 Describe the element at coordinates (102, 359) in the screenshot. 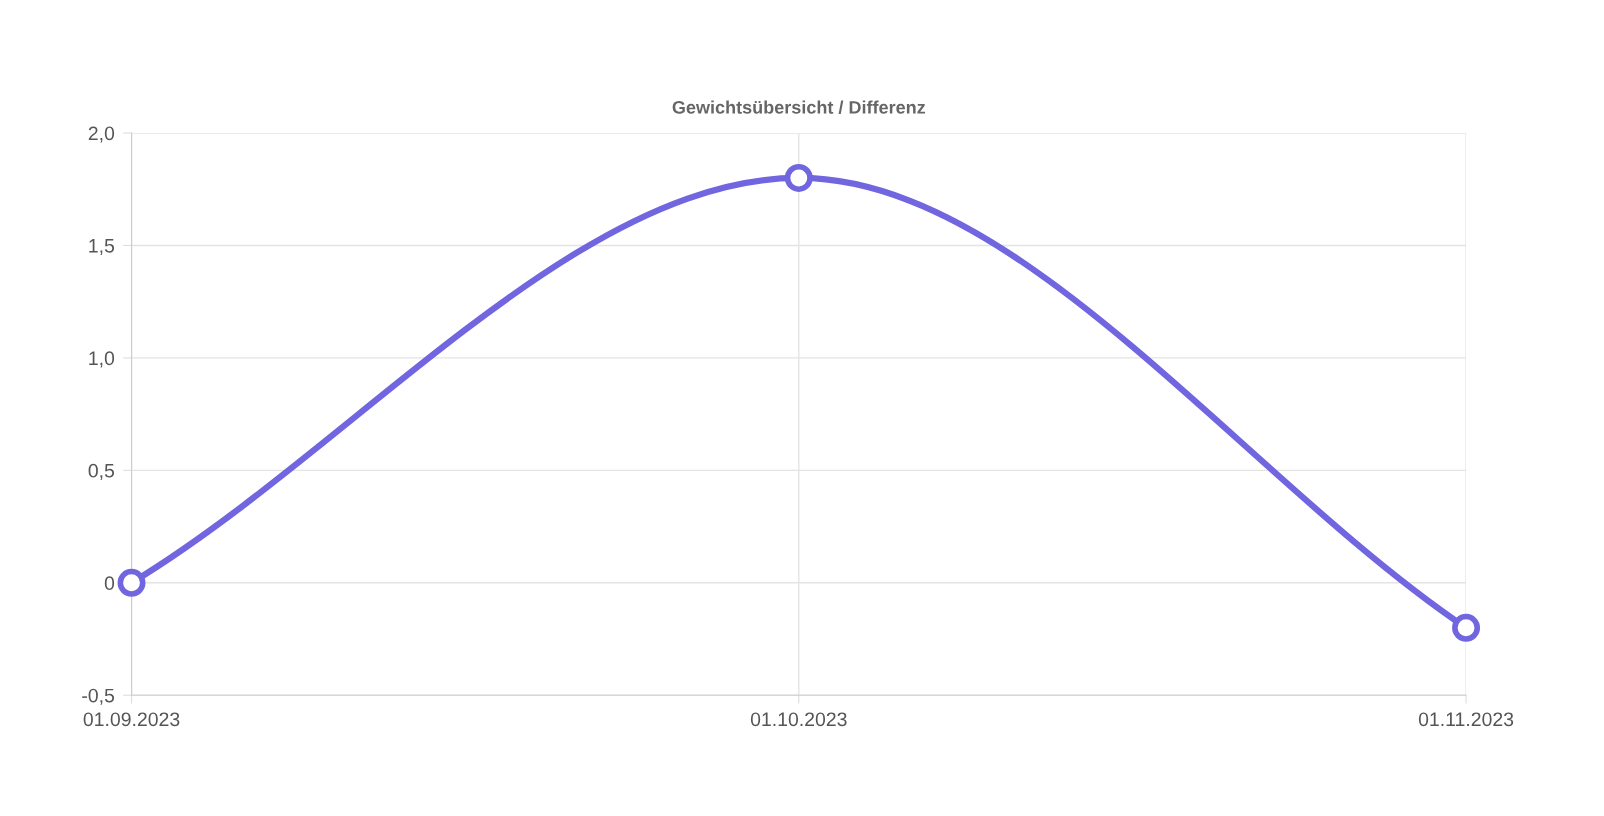

I see `y-tick-label: 1,0` at that location.